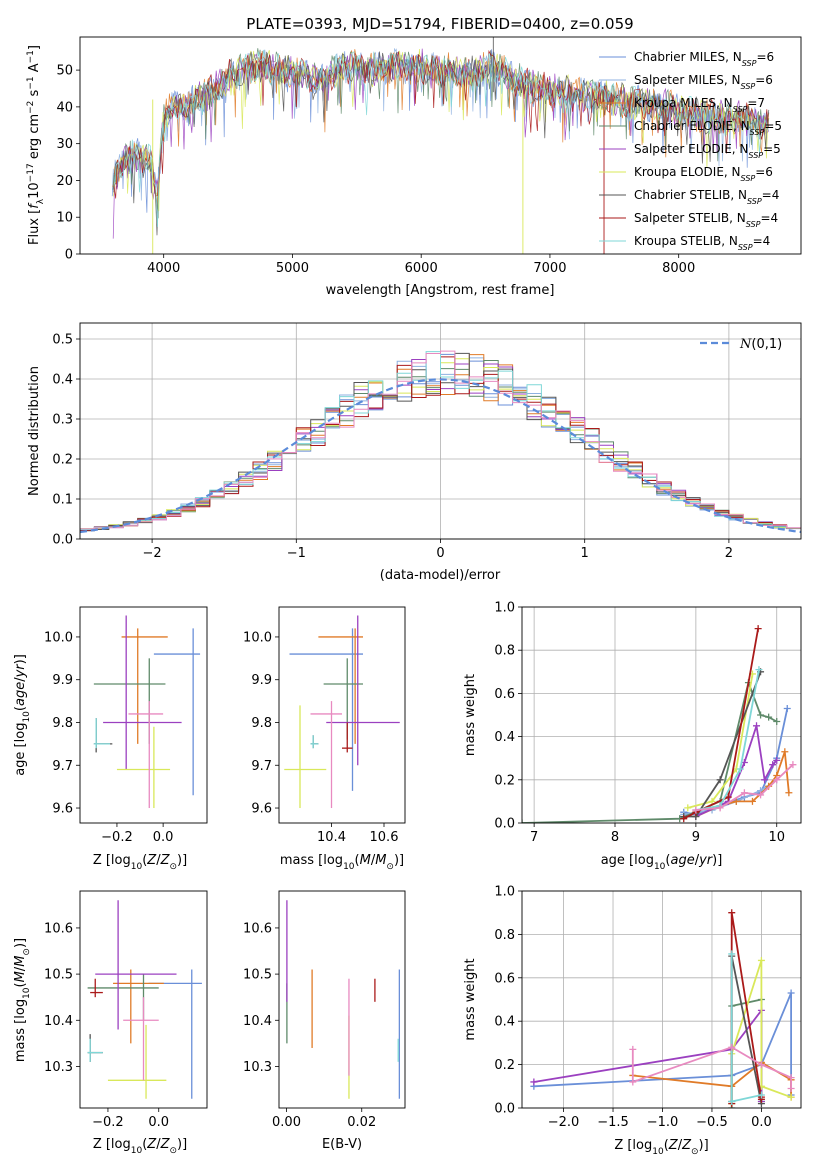 This screenshot has width=819, height=1170. What do you see at coordinates (69, 255) in the screenshot?
I see `y-tick-label: 0` at bounding box center [69, 255].